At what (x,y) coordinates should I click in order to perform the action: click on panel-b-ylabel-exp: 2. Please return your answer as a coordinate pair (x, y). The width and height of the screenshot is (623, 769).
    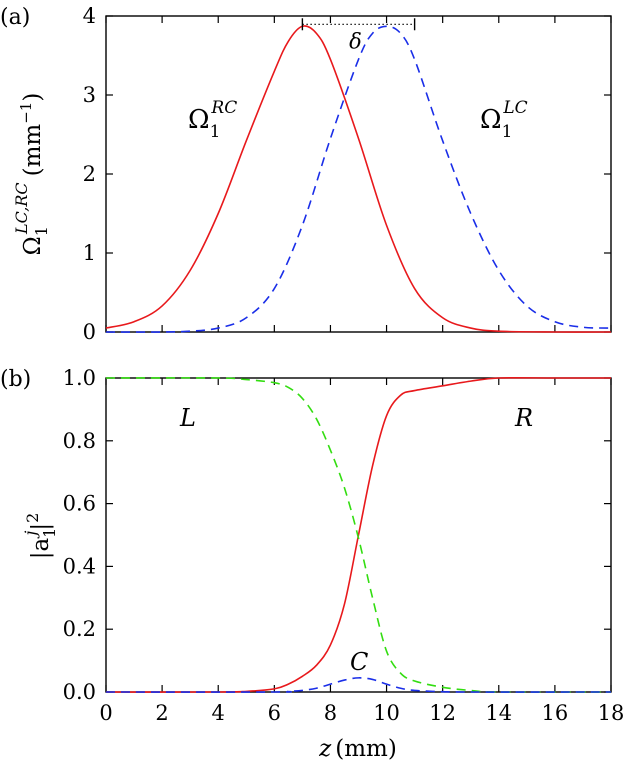
    Looking at the image, I should click on (32, 518).